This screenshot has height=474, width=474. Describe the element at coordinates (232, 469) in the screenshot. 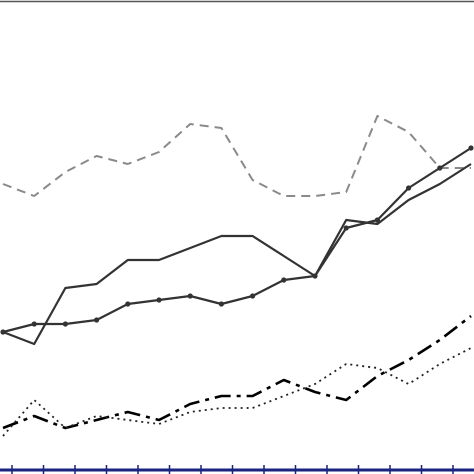

I see `x-axis-ticks` at that location.